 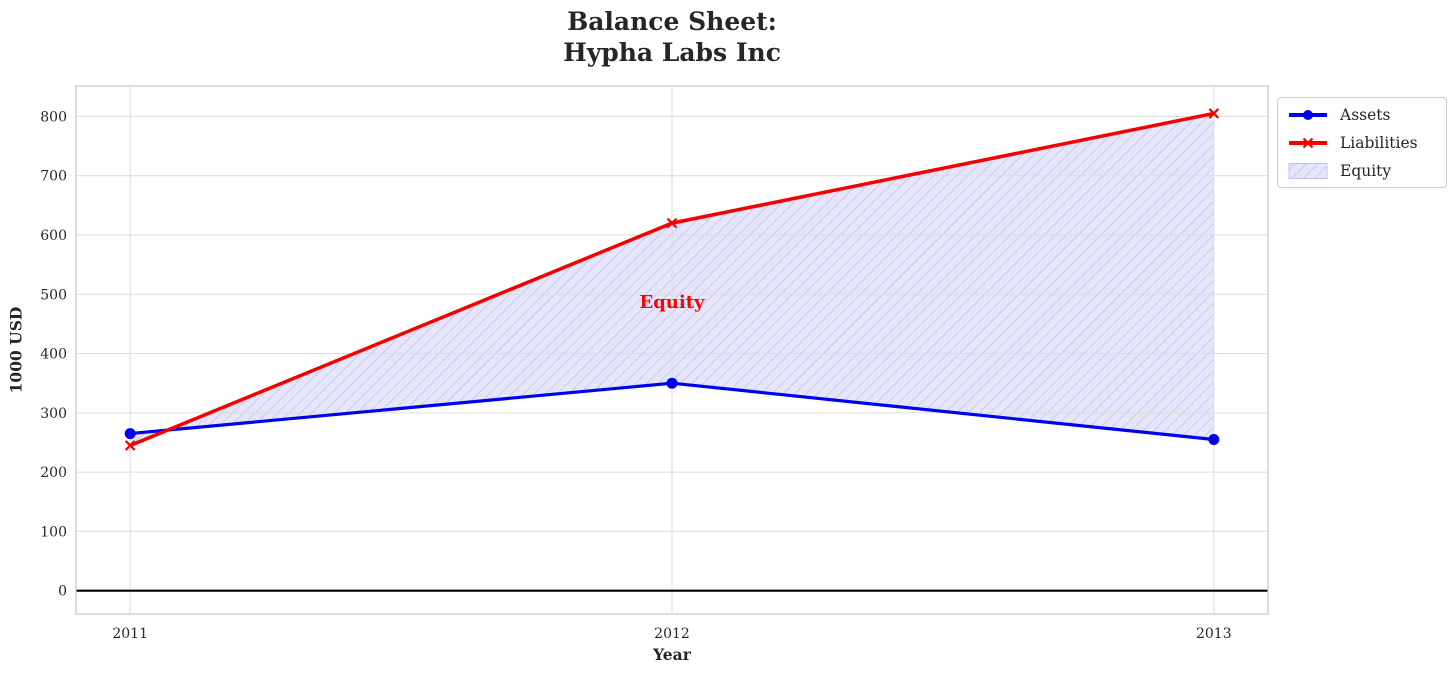 What do you see at coordinates (62, 592) in the screenshot?
I see `y-tick-label: 0` at bounding box center [62, 592].